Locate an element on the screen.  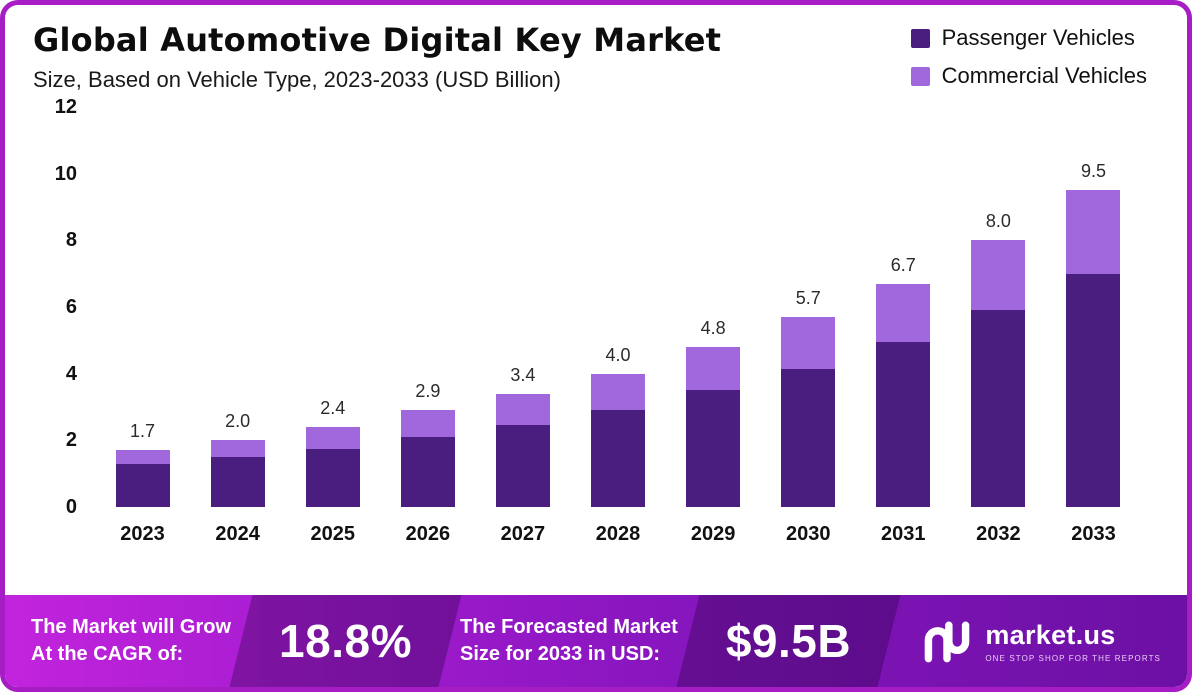
bar-stack: 8.0 is located at coordinates (998, 307).